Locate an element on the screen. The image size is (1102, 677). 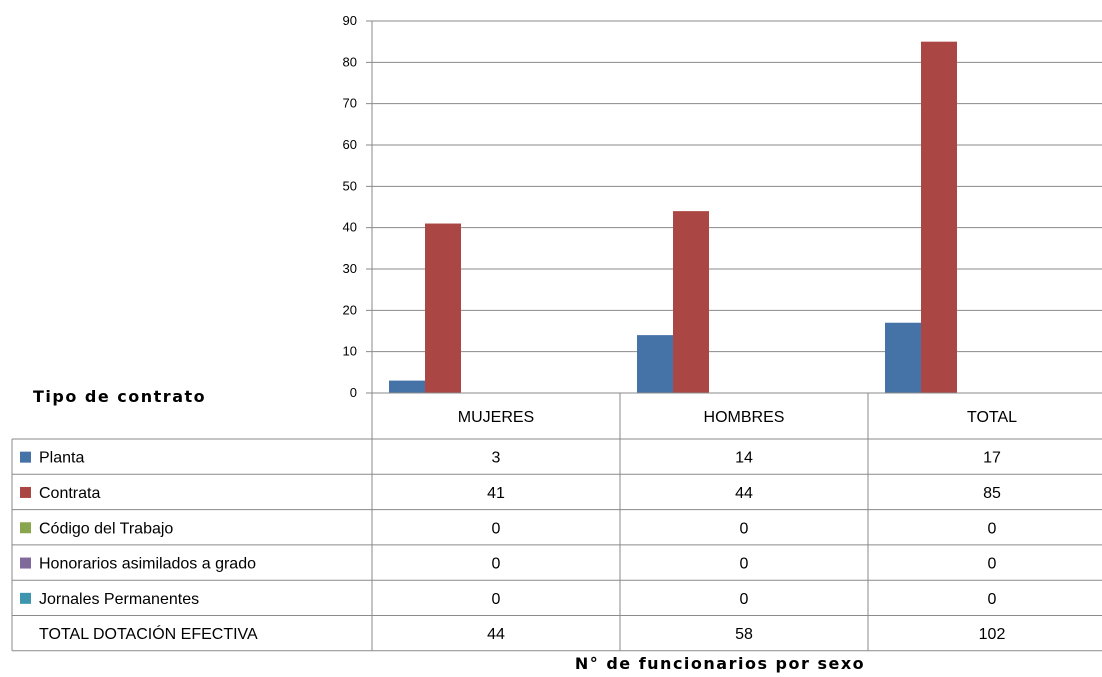
y-tick-label: 60 is located at coordinates (350, 144).